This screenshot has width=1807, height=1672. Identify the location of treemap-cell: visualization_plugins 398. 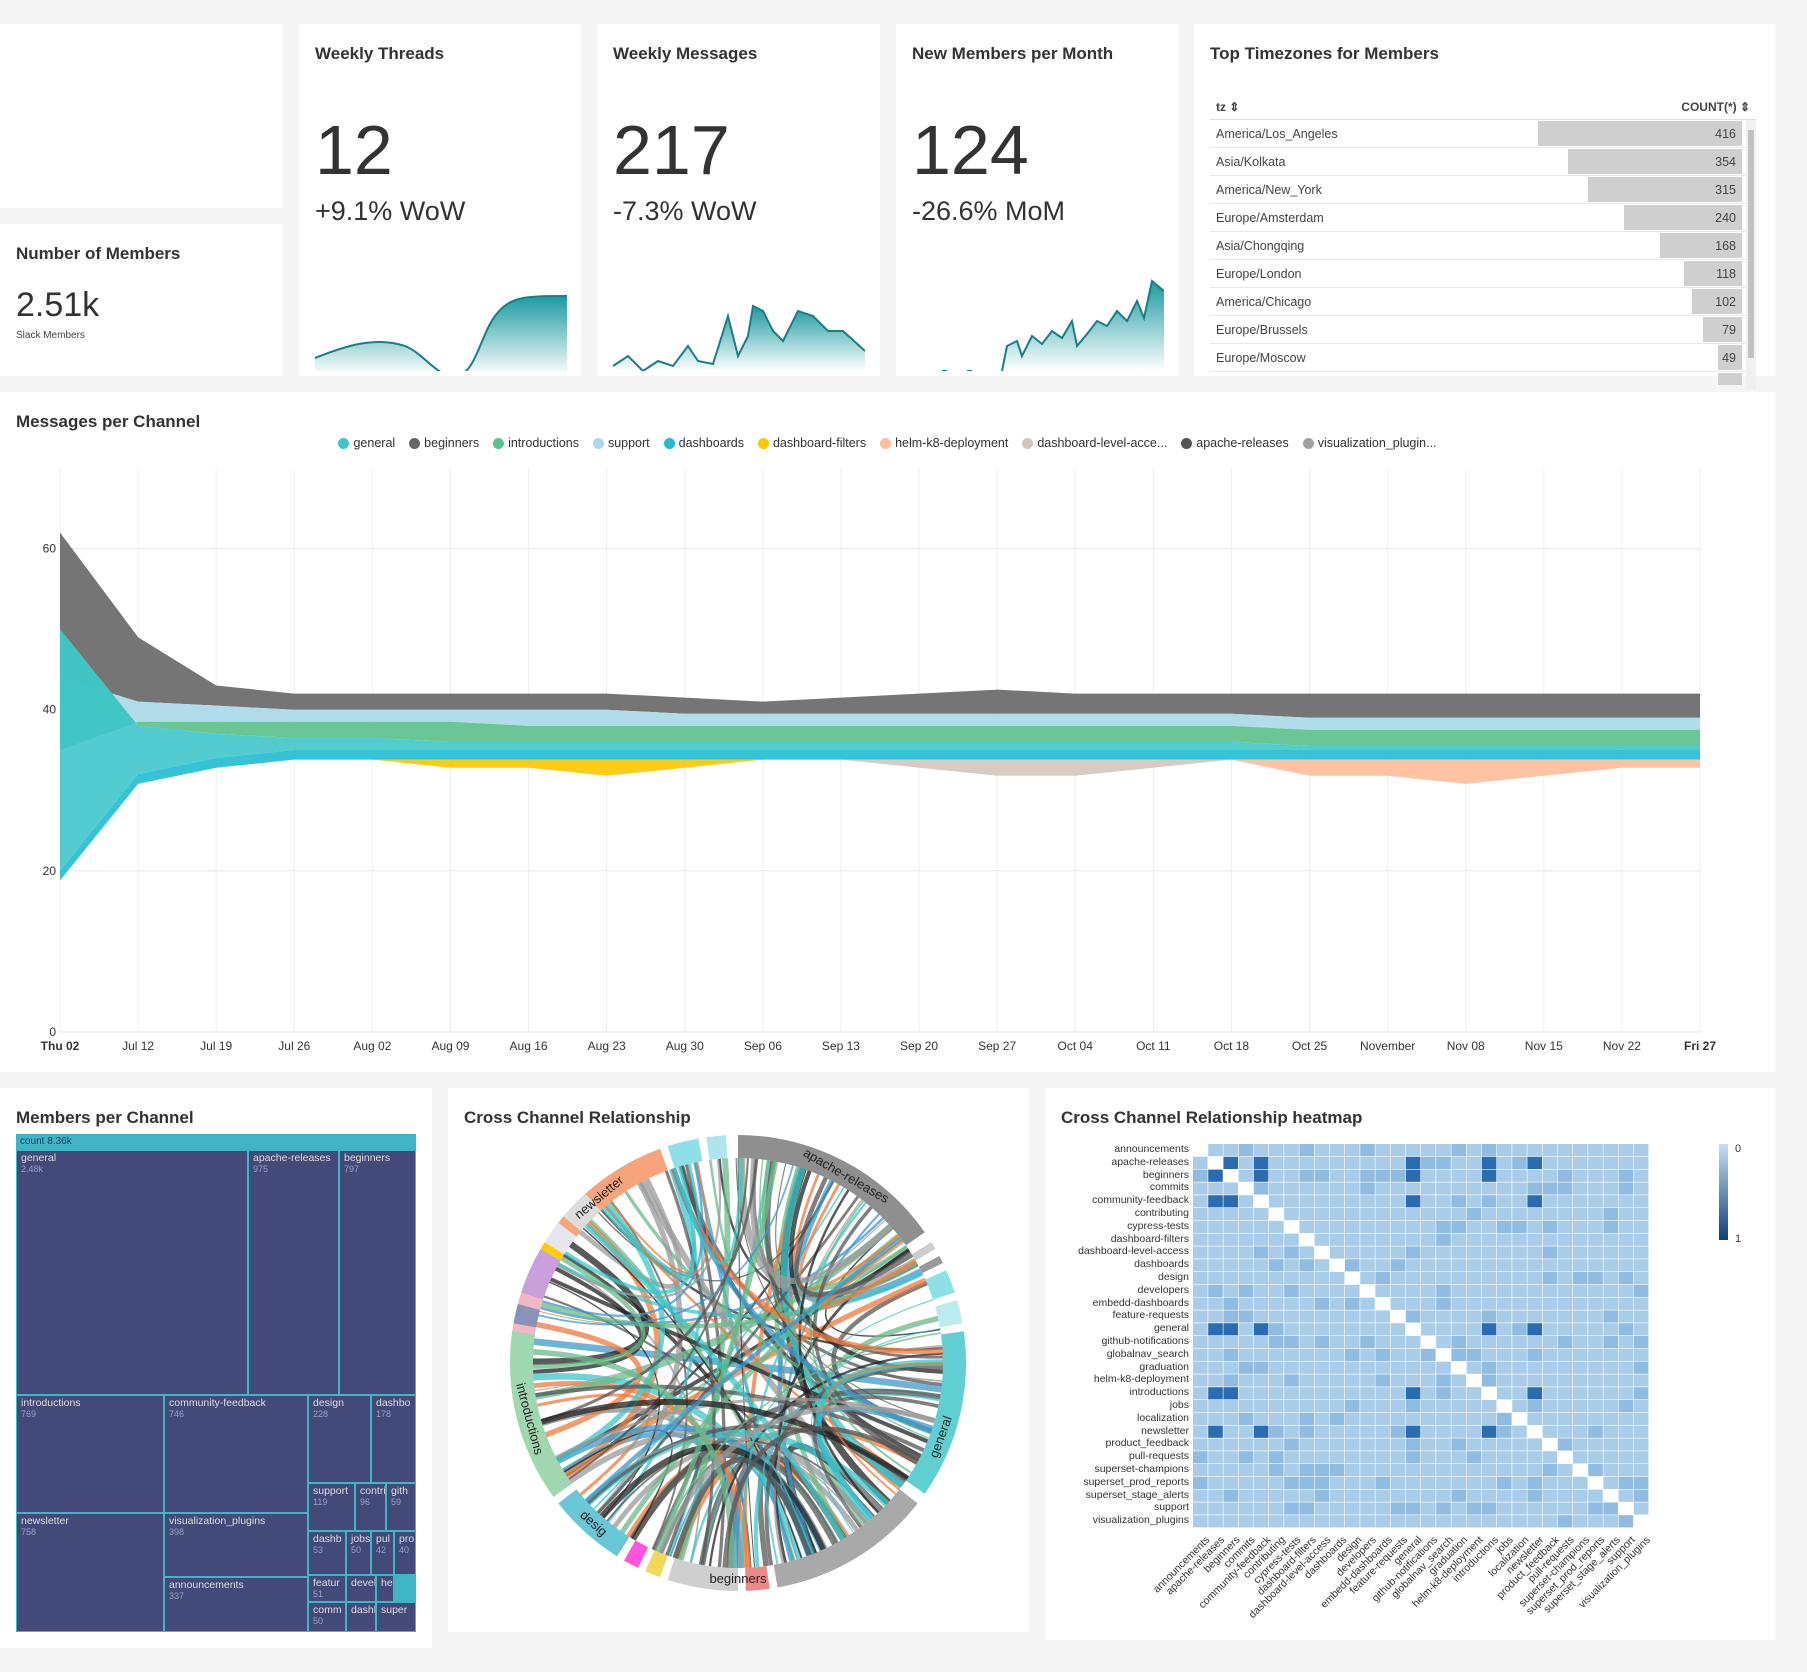
(236, 1545).